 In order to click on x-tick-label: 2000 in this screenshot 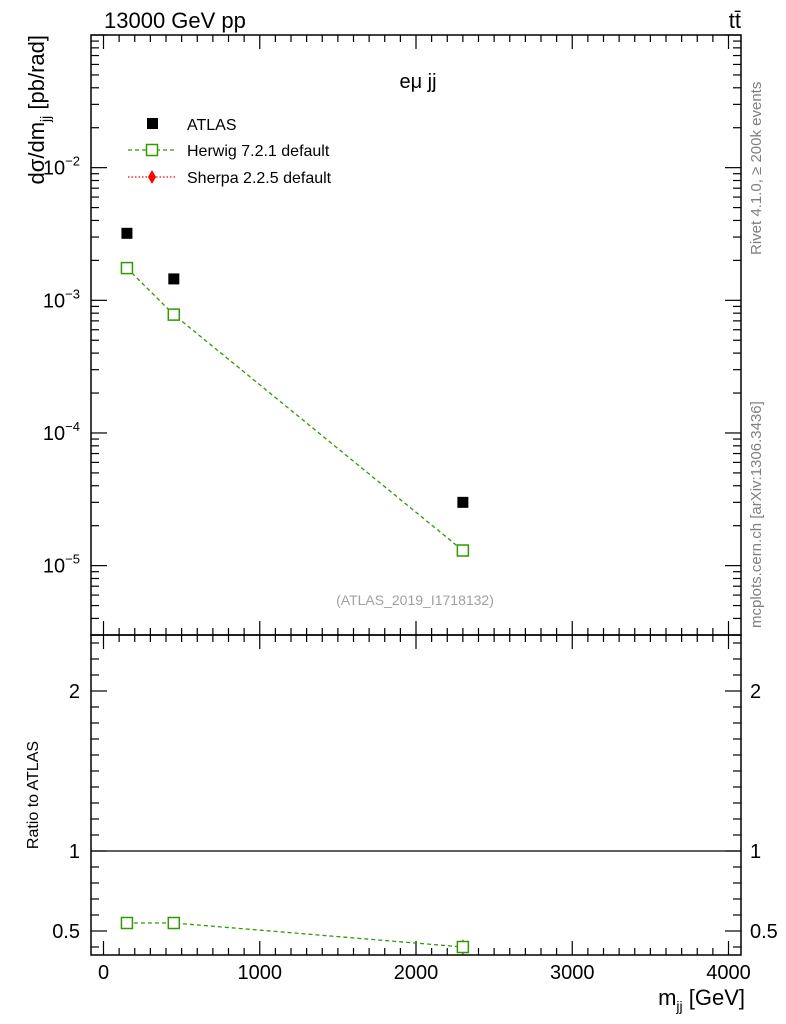, I will do `click(416, 973)`.